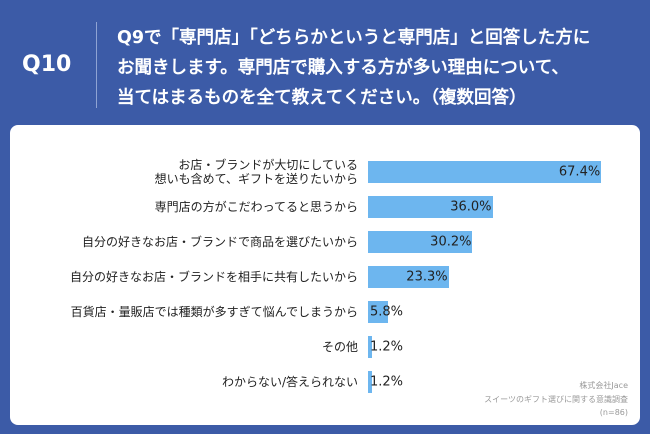 This screenshot has width=650, height=434. Describe the element at coordinates (289, 382) in the screenshot. I see `category-label: わからない/答えられない` at that location.